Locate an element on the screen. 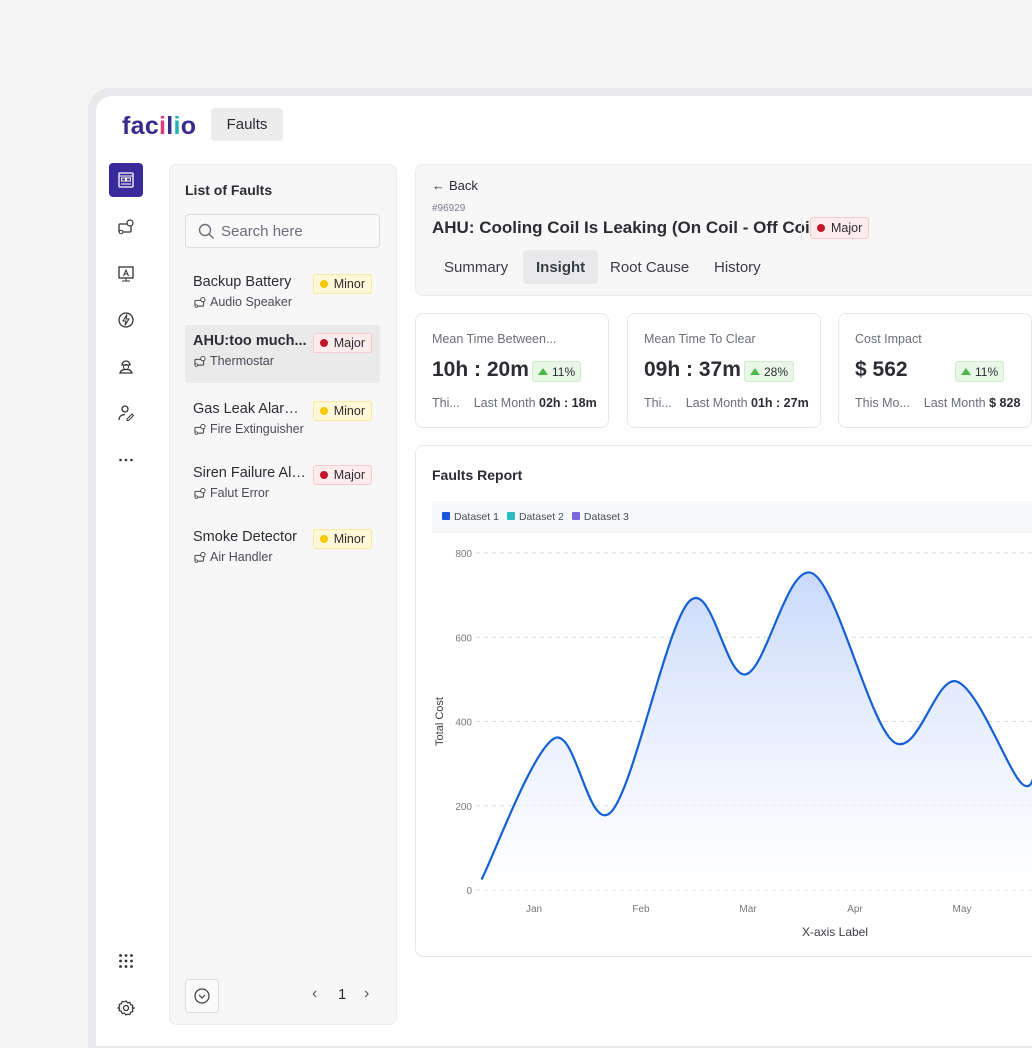 Image resolution: width=1032 pixels, height=1048 pixels. facilio-logo: facilio is located at coordinates (159, 126).